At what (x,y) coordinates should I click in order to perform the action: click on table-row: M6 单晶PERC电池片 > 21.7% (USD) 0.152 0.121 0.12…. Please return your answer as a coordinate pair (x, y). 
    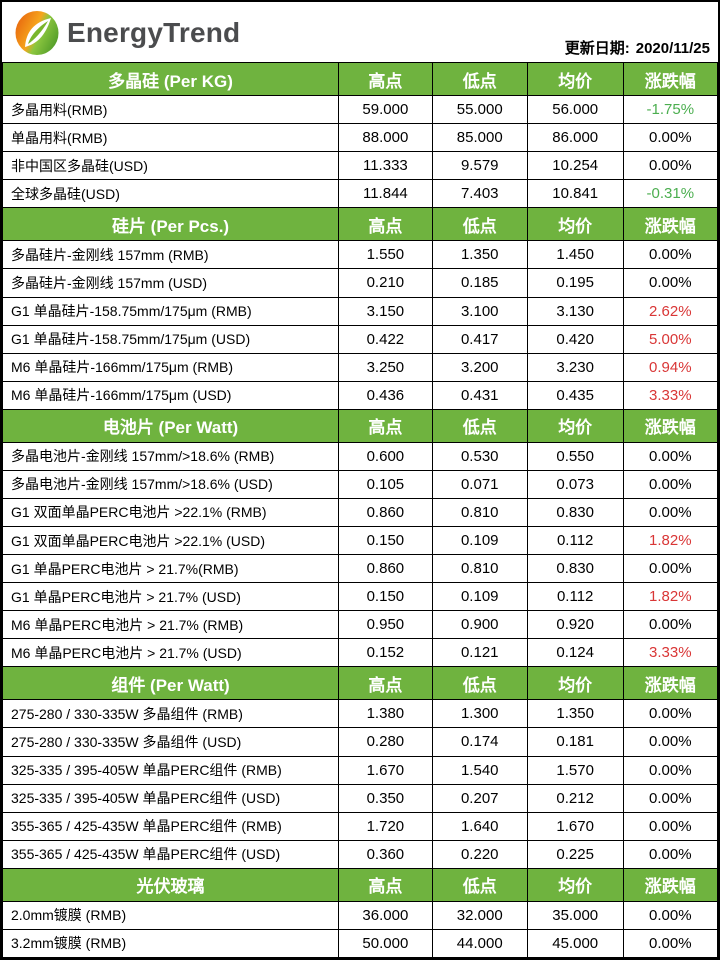
    Looking at the image, I should click on (360, 653).